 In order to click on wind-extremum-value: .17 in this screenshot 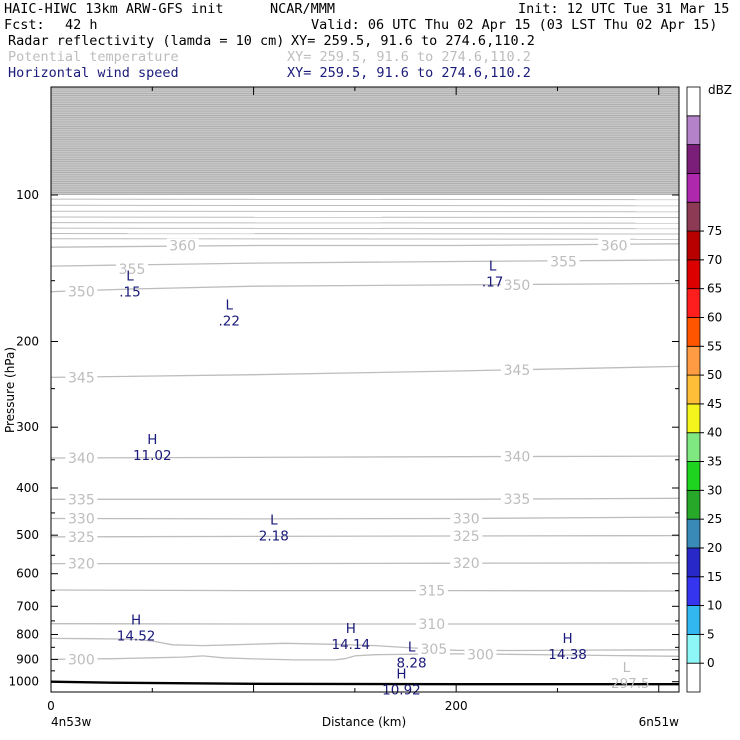, I will do `click(492, 283)`.